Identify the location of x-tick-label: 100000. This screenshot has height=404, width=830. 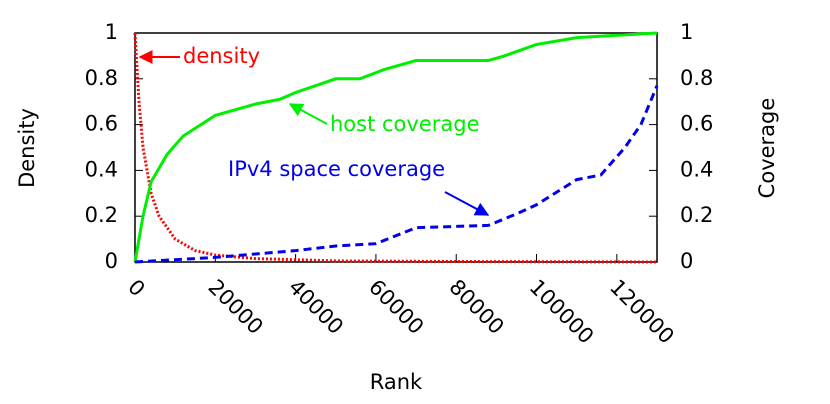
(562, 312).